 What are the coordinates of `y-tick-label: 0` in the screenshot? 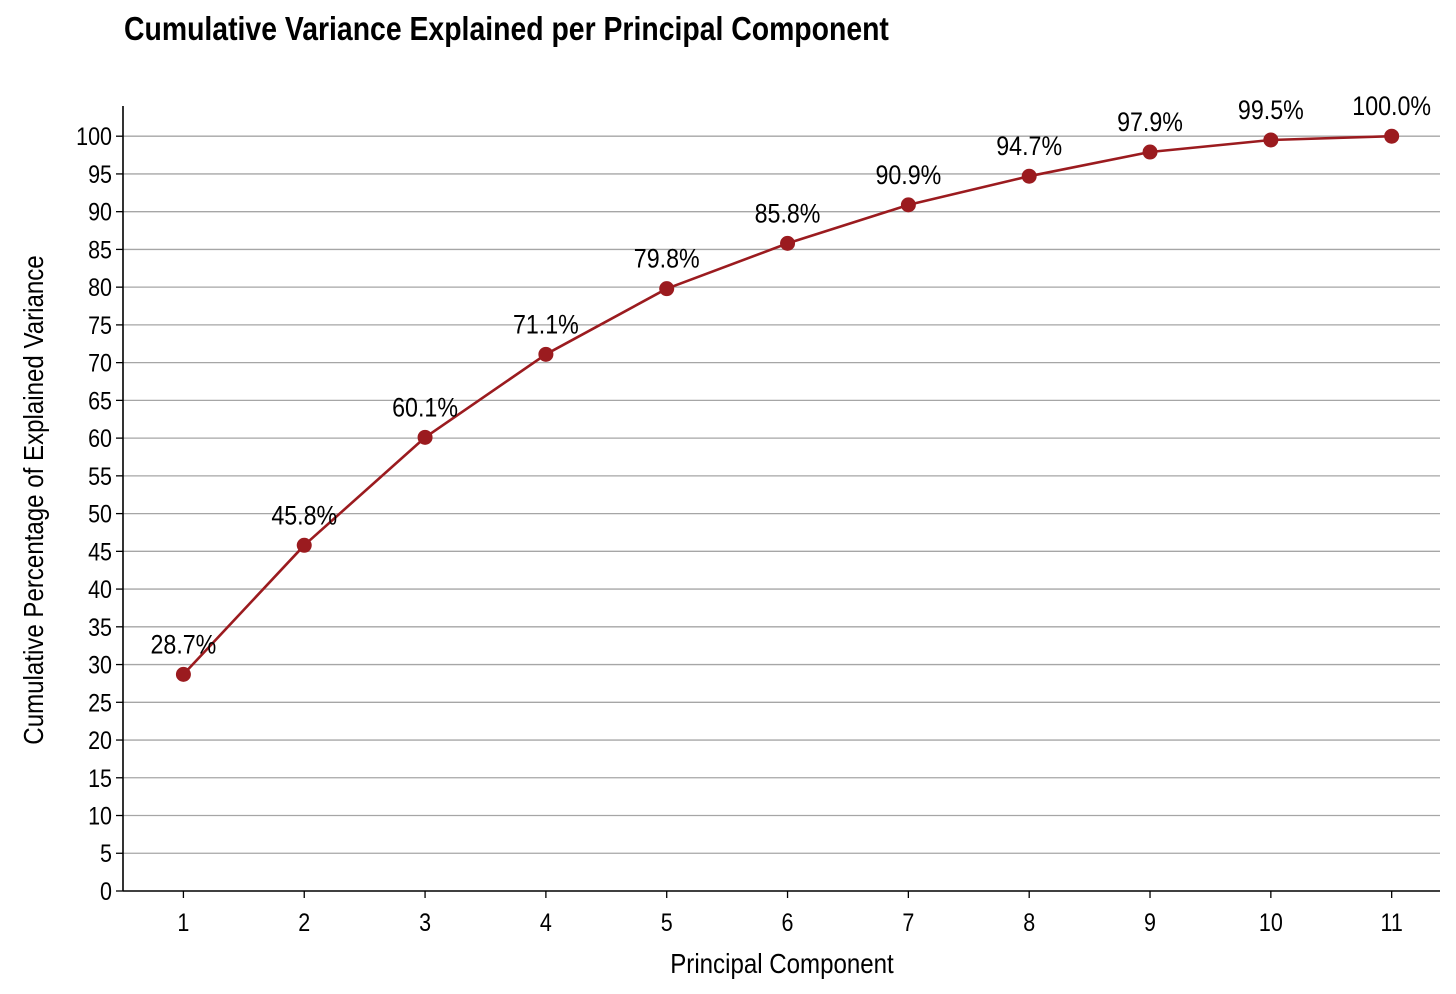 It's located at (106, 891).